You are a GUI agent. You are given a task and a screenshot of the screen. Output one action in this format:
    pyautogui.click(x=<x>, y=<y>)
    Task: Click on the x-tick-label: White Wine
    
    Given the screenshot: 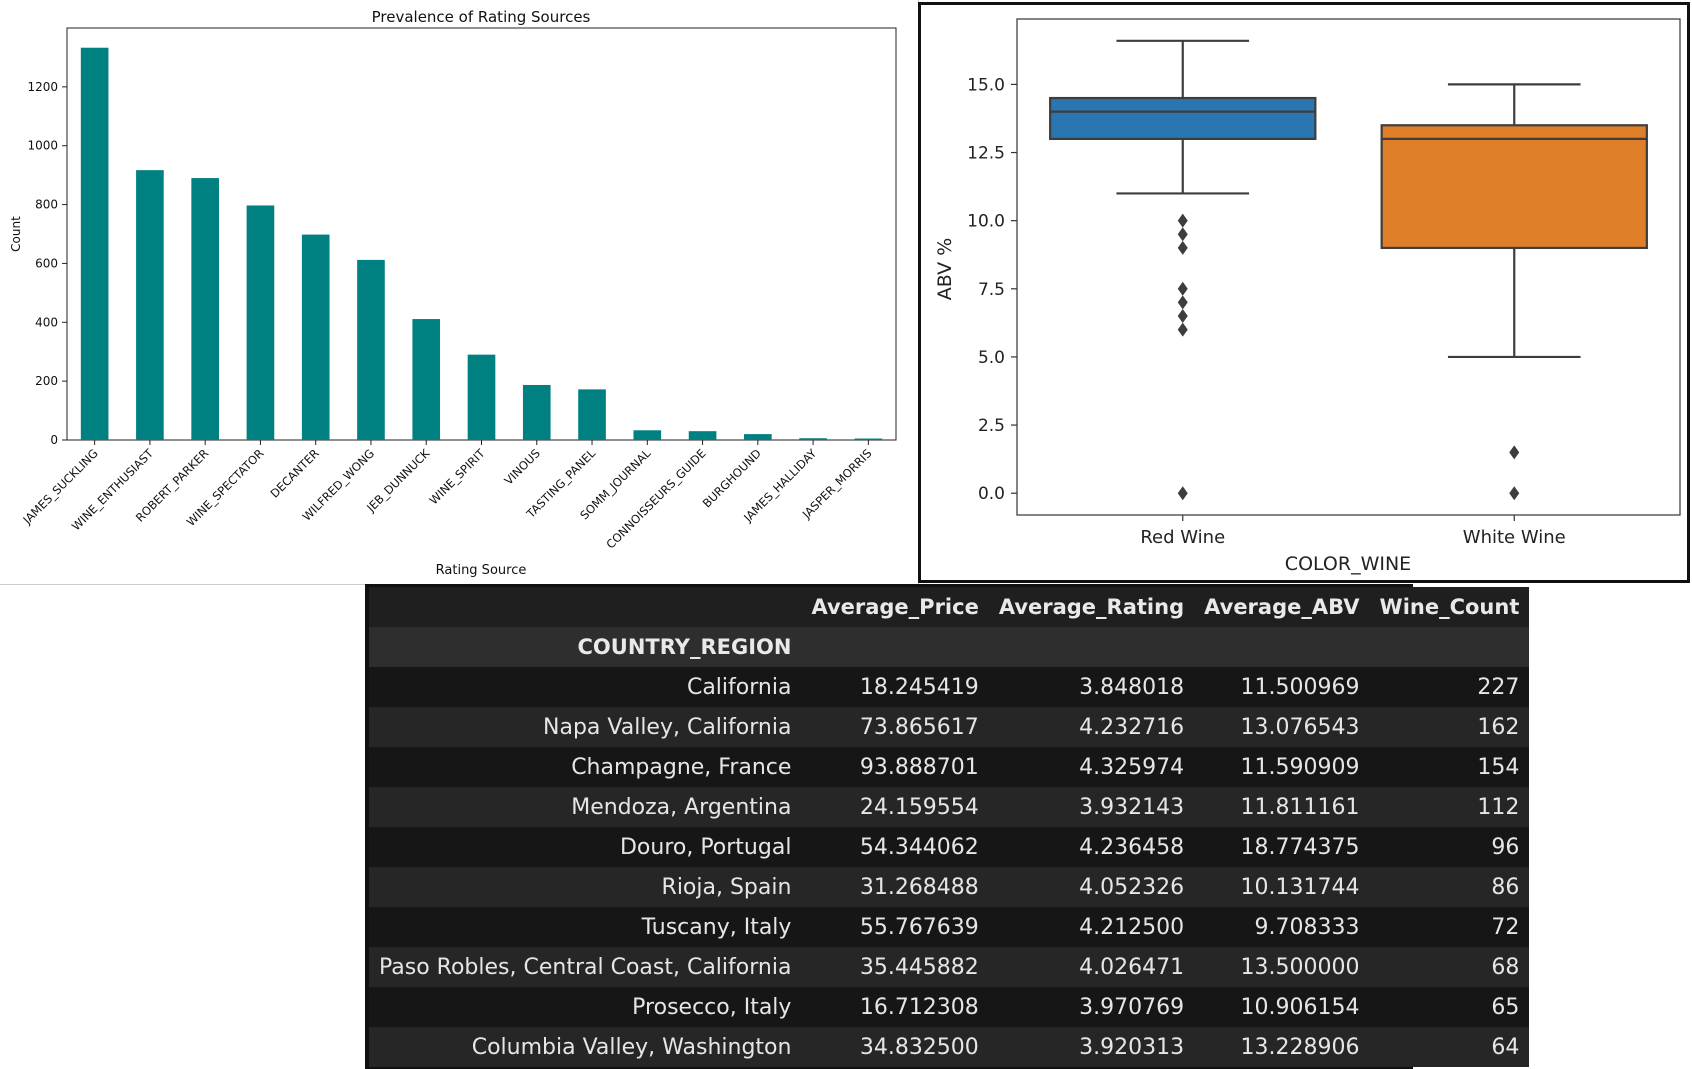 What is the action you would take?
    pyautogui.click(x=1514, y=537)
    